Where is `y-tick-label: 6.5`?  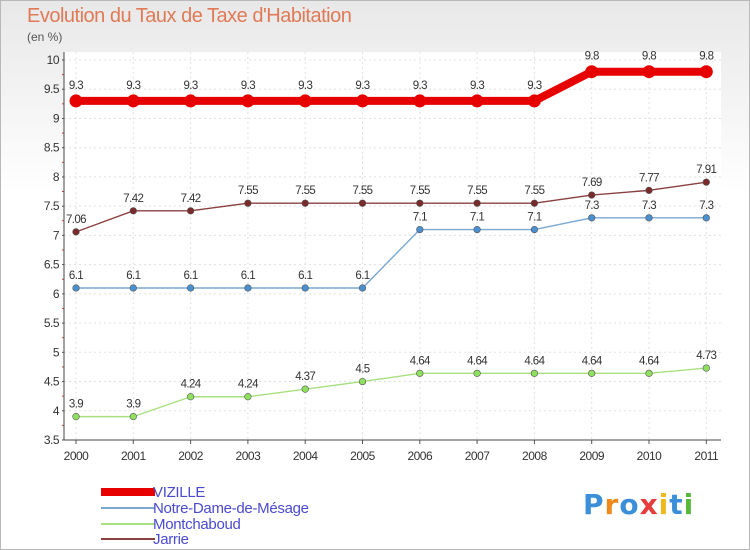 y-tick-label: 6.5 is located at coordinates (52, 265).